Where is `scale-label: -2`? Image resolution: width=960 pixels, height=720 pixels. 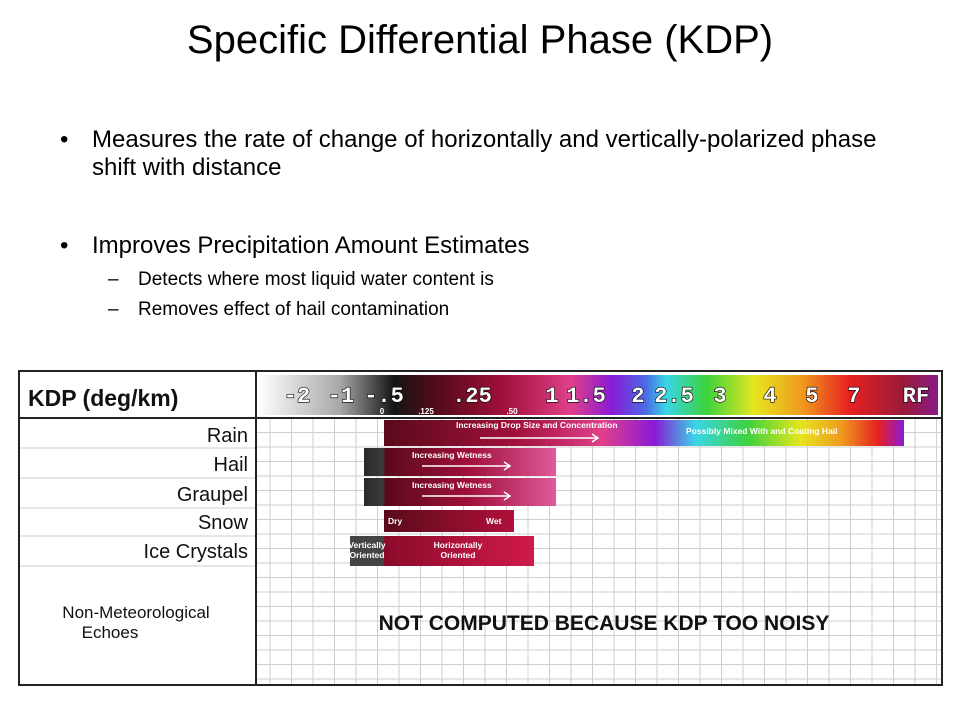 scale-label: -2 is located at coordinates (297, 396).